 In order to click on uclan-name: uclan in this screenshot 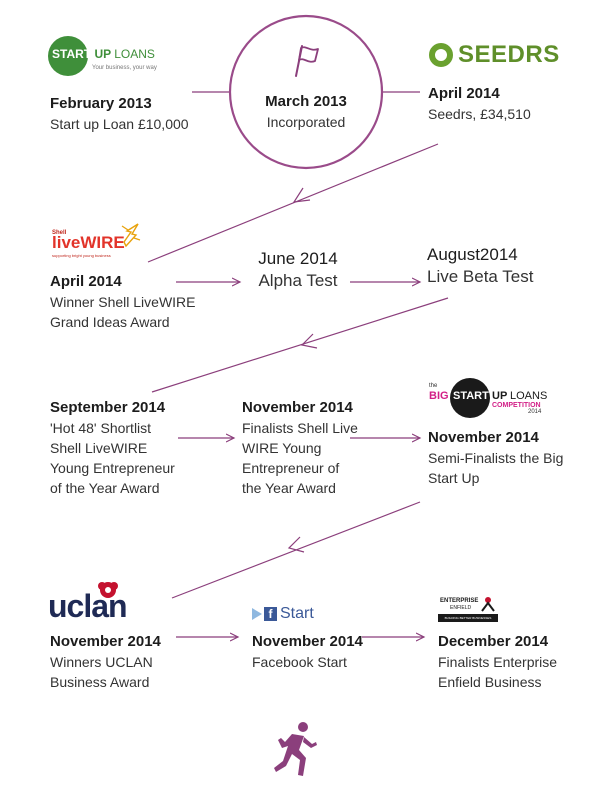, I will do `click(88, 606)`.